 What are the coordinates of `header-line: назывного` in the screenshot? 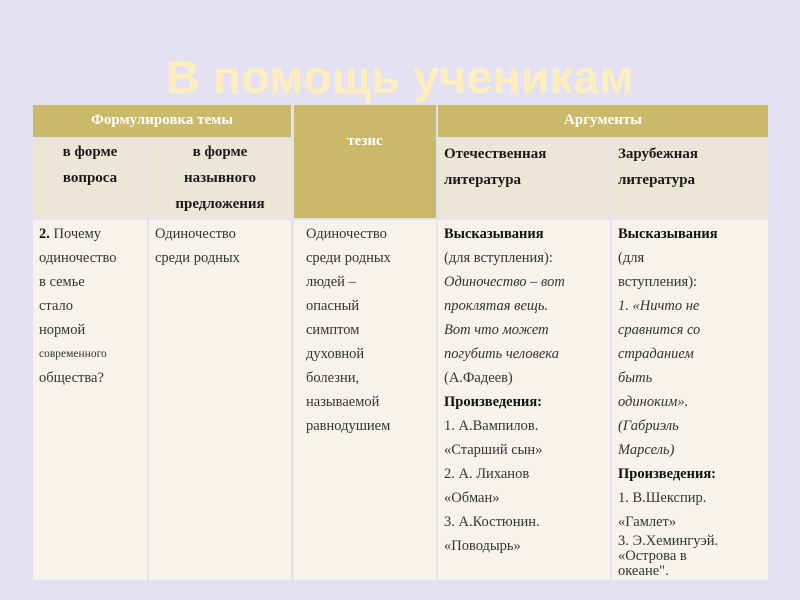 It's located at (220, 178).